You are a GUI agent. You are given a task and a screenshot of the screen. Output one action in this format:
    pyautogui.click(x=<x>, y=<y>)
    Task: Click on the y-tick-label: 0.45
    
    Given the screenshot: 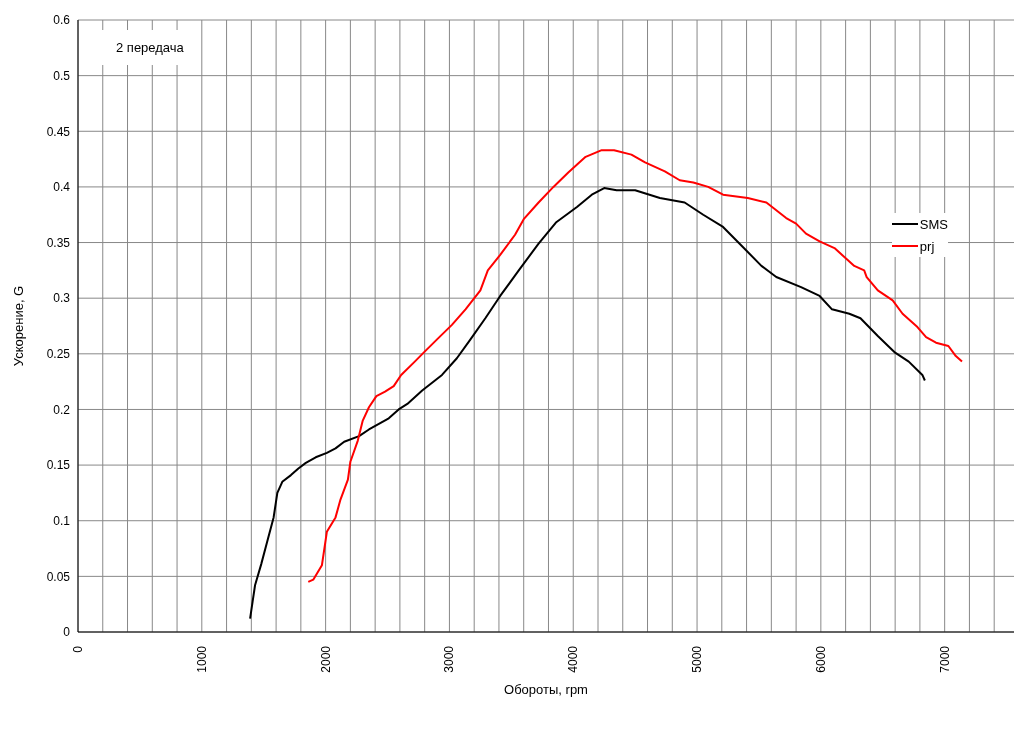 What is the action you would take?
    pyautogui.click(x=58, y=131)
    